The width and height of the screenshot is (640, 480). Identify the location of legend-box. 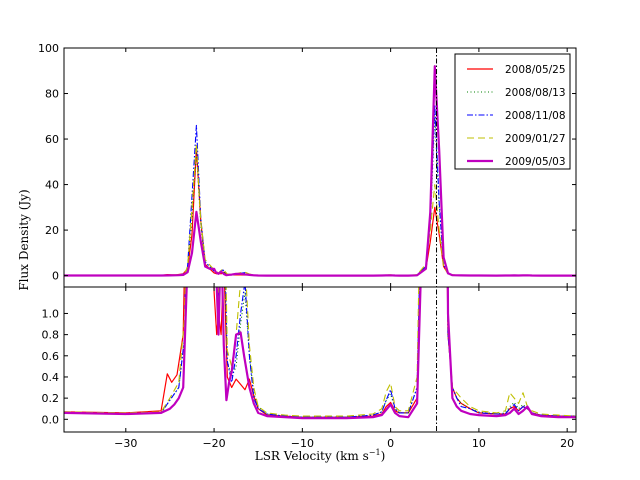
(512, 111).